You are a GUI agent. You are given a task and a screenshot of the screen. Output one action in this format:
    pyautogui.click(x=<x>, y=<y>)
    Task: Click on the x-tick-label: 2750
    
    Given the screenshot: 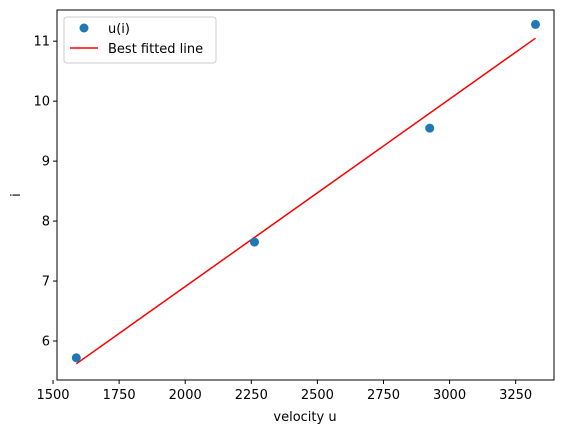 What is the action you would take?
    pyautogui.click(x=383, y=395)
    